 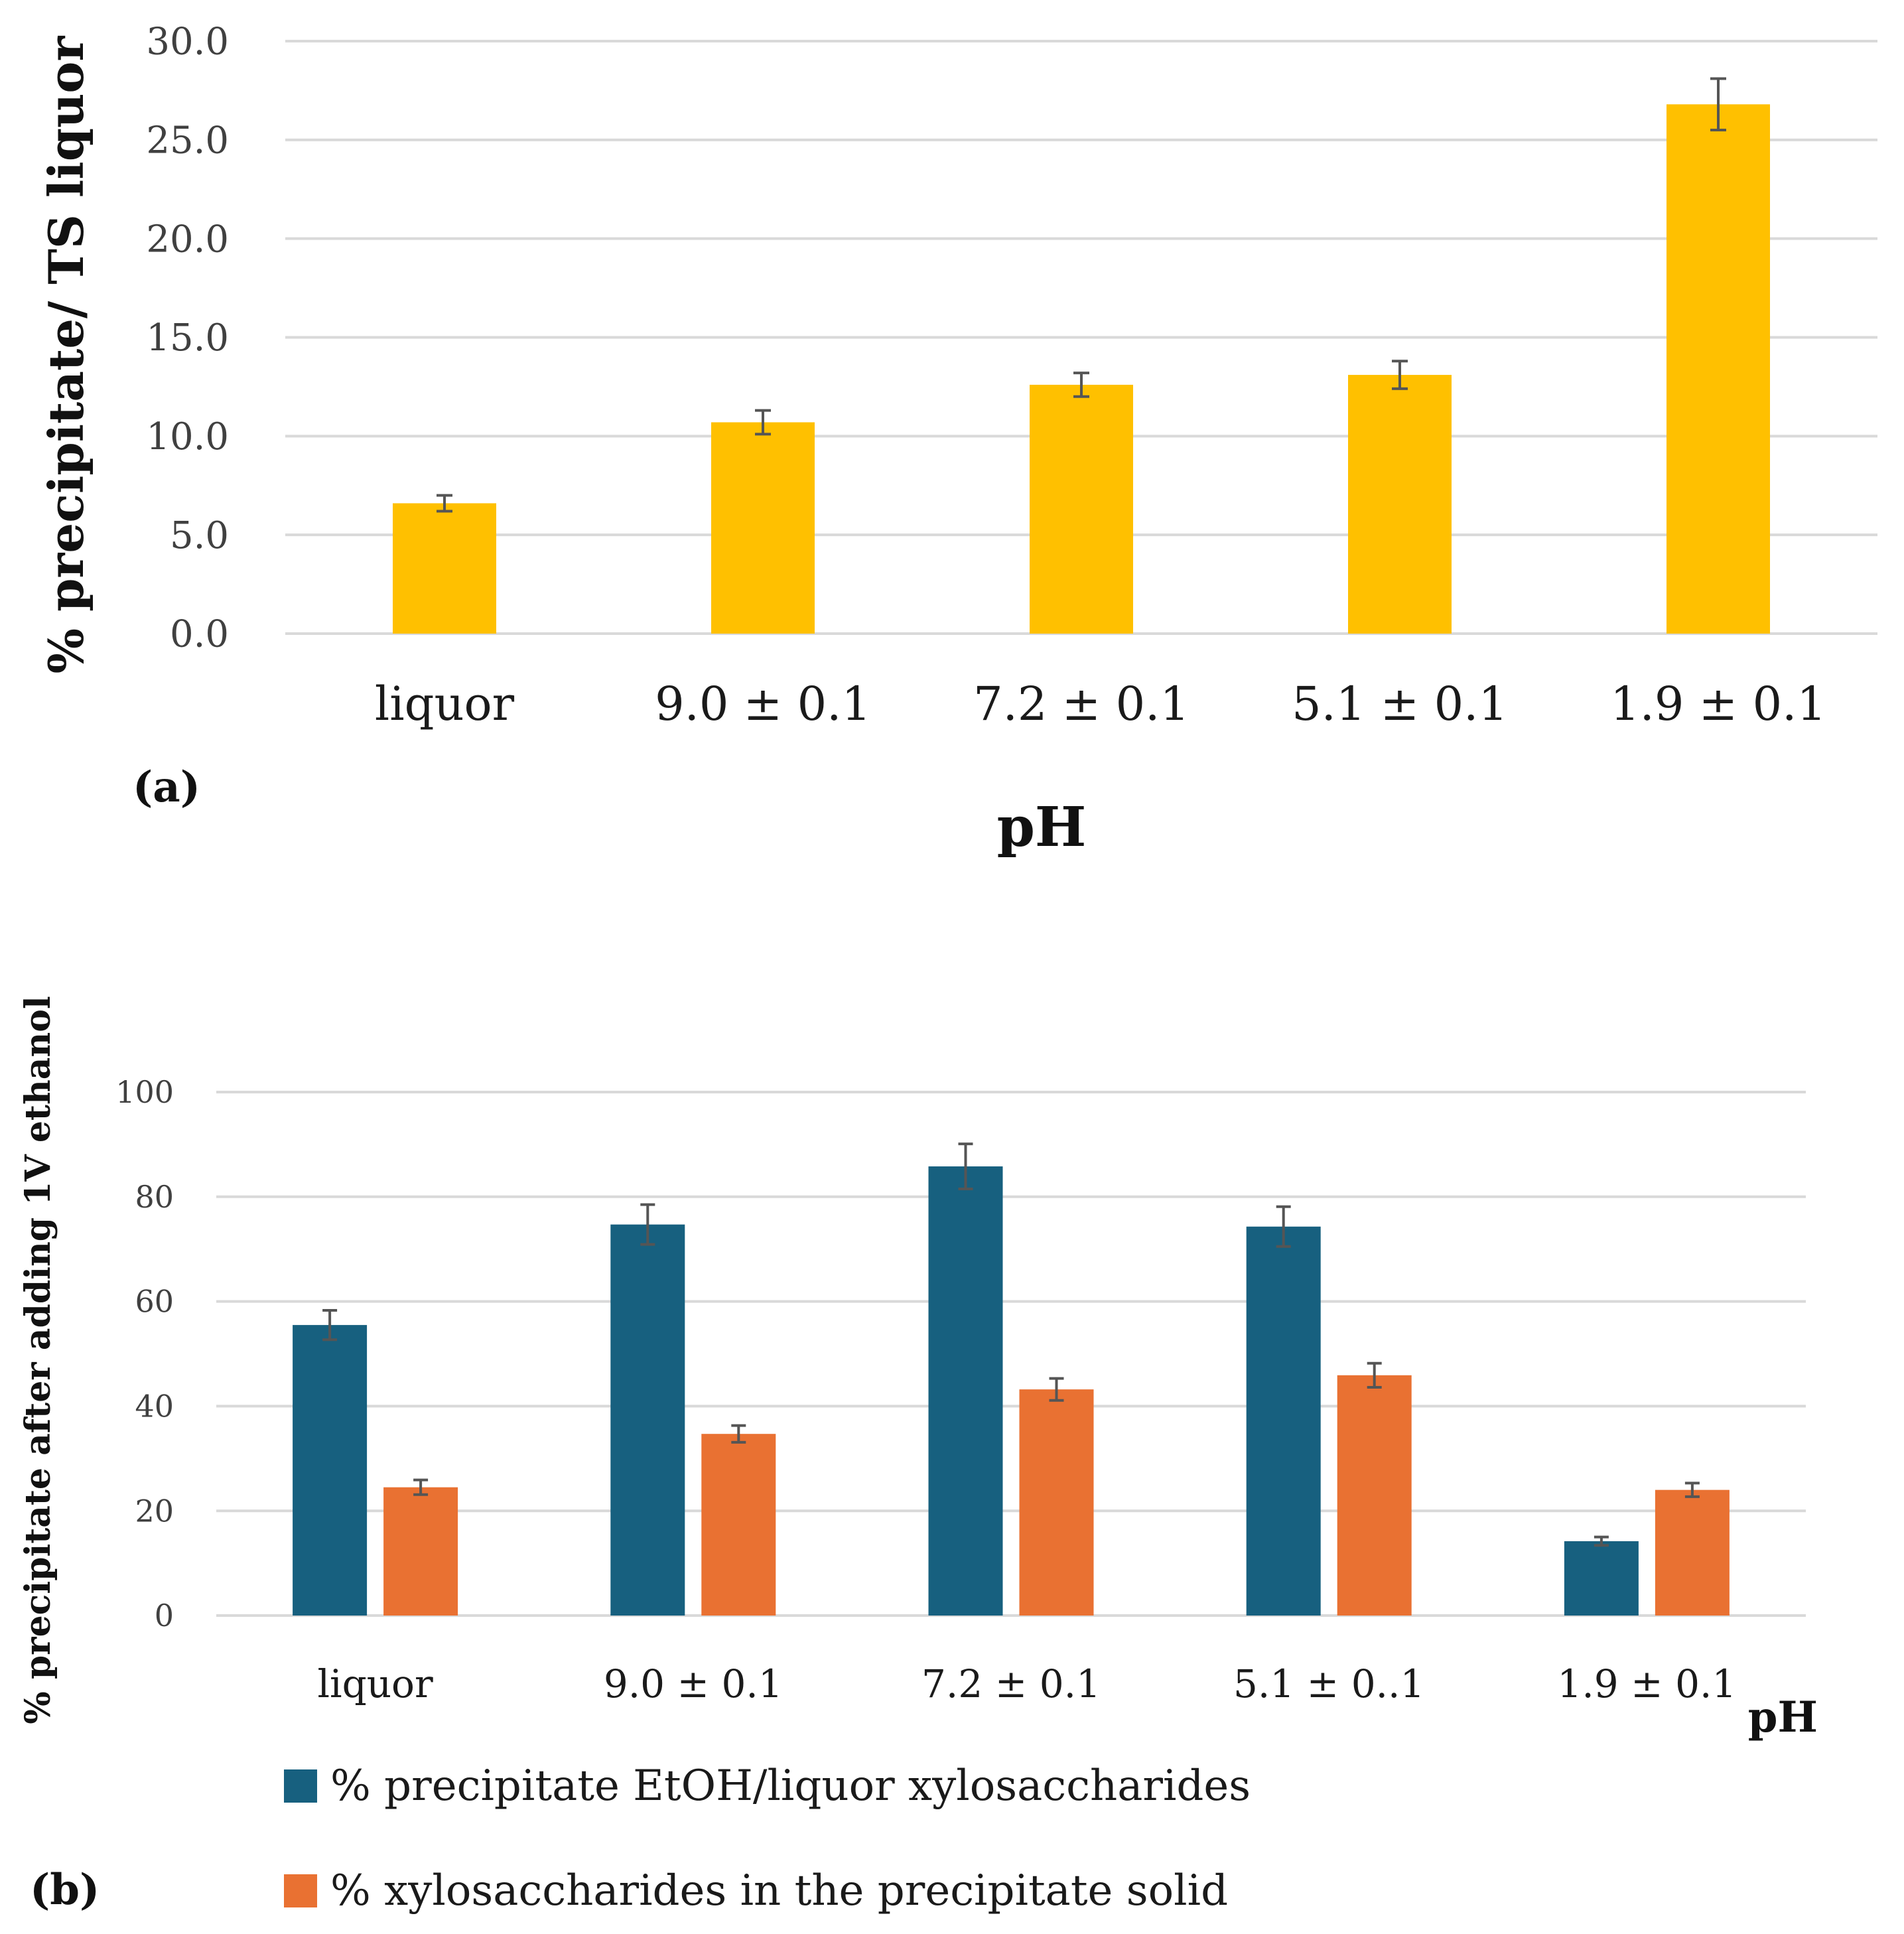 What do you see at coordinates (187, 436) in the screenshot?
I see `panel-a-y-tick-label: 10.0` at bounding box center [187, 436].